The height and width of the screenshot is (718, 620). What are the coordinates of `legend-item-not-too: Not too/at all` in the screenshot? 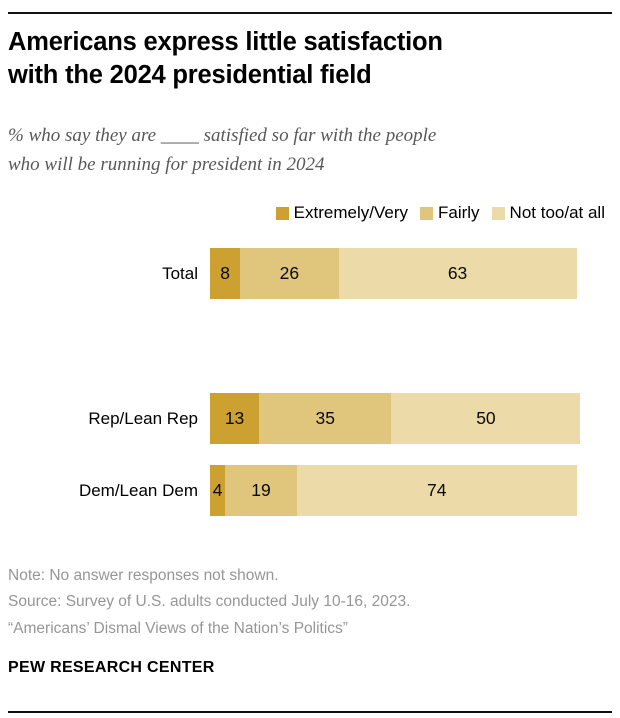 It's located at (548, 213).